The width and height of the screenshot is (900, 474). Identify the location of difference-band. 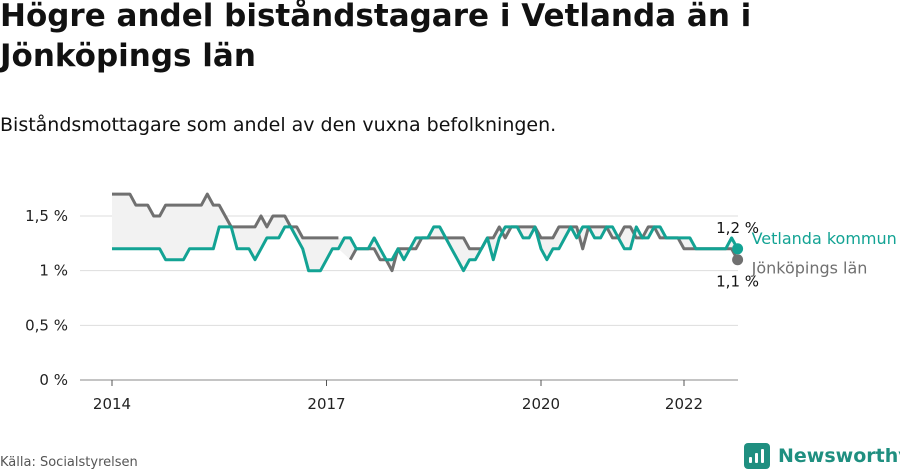
(425, 232).